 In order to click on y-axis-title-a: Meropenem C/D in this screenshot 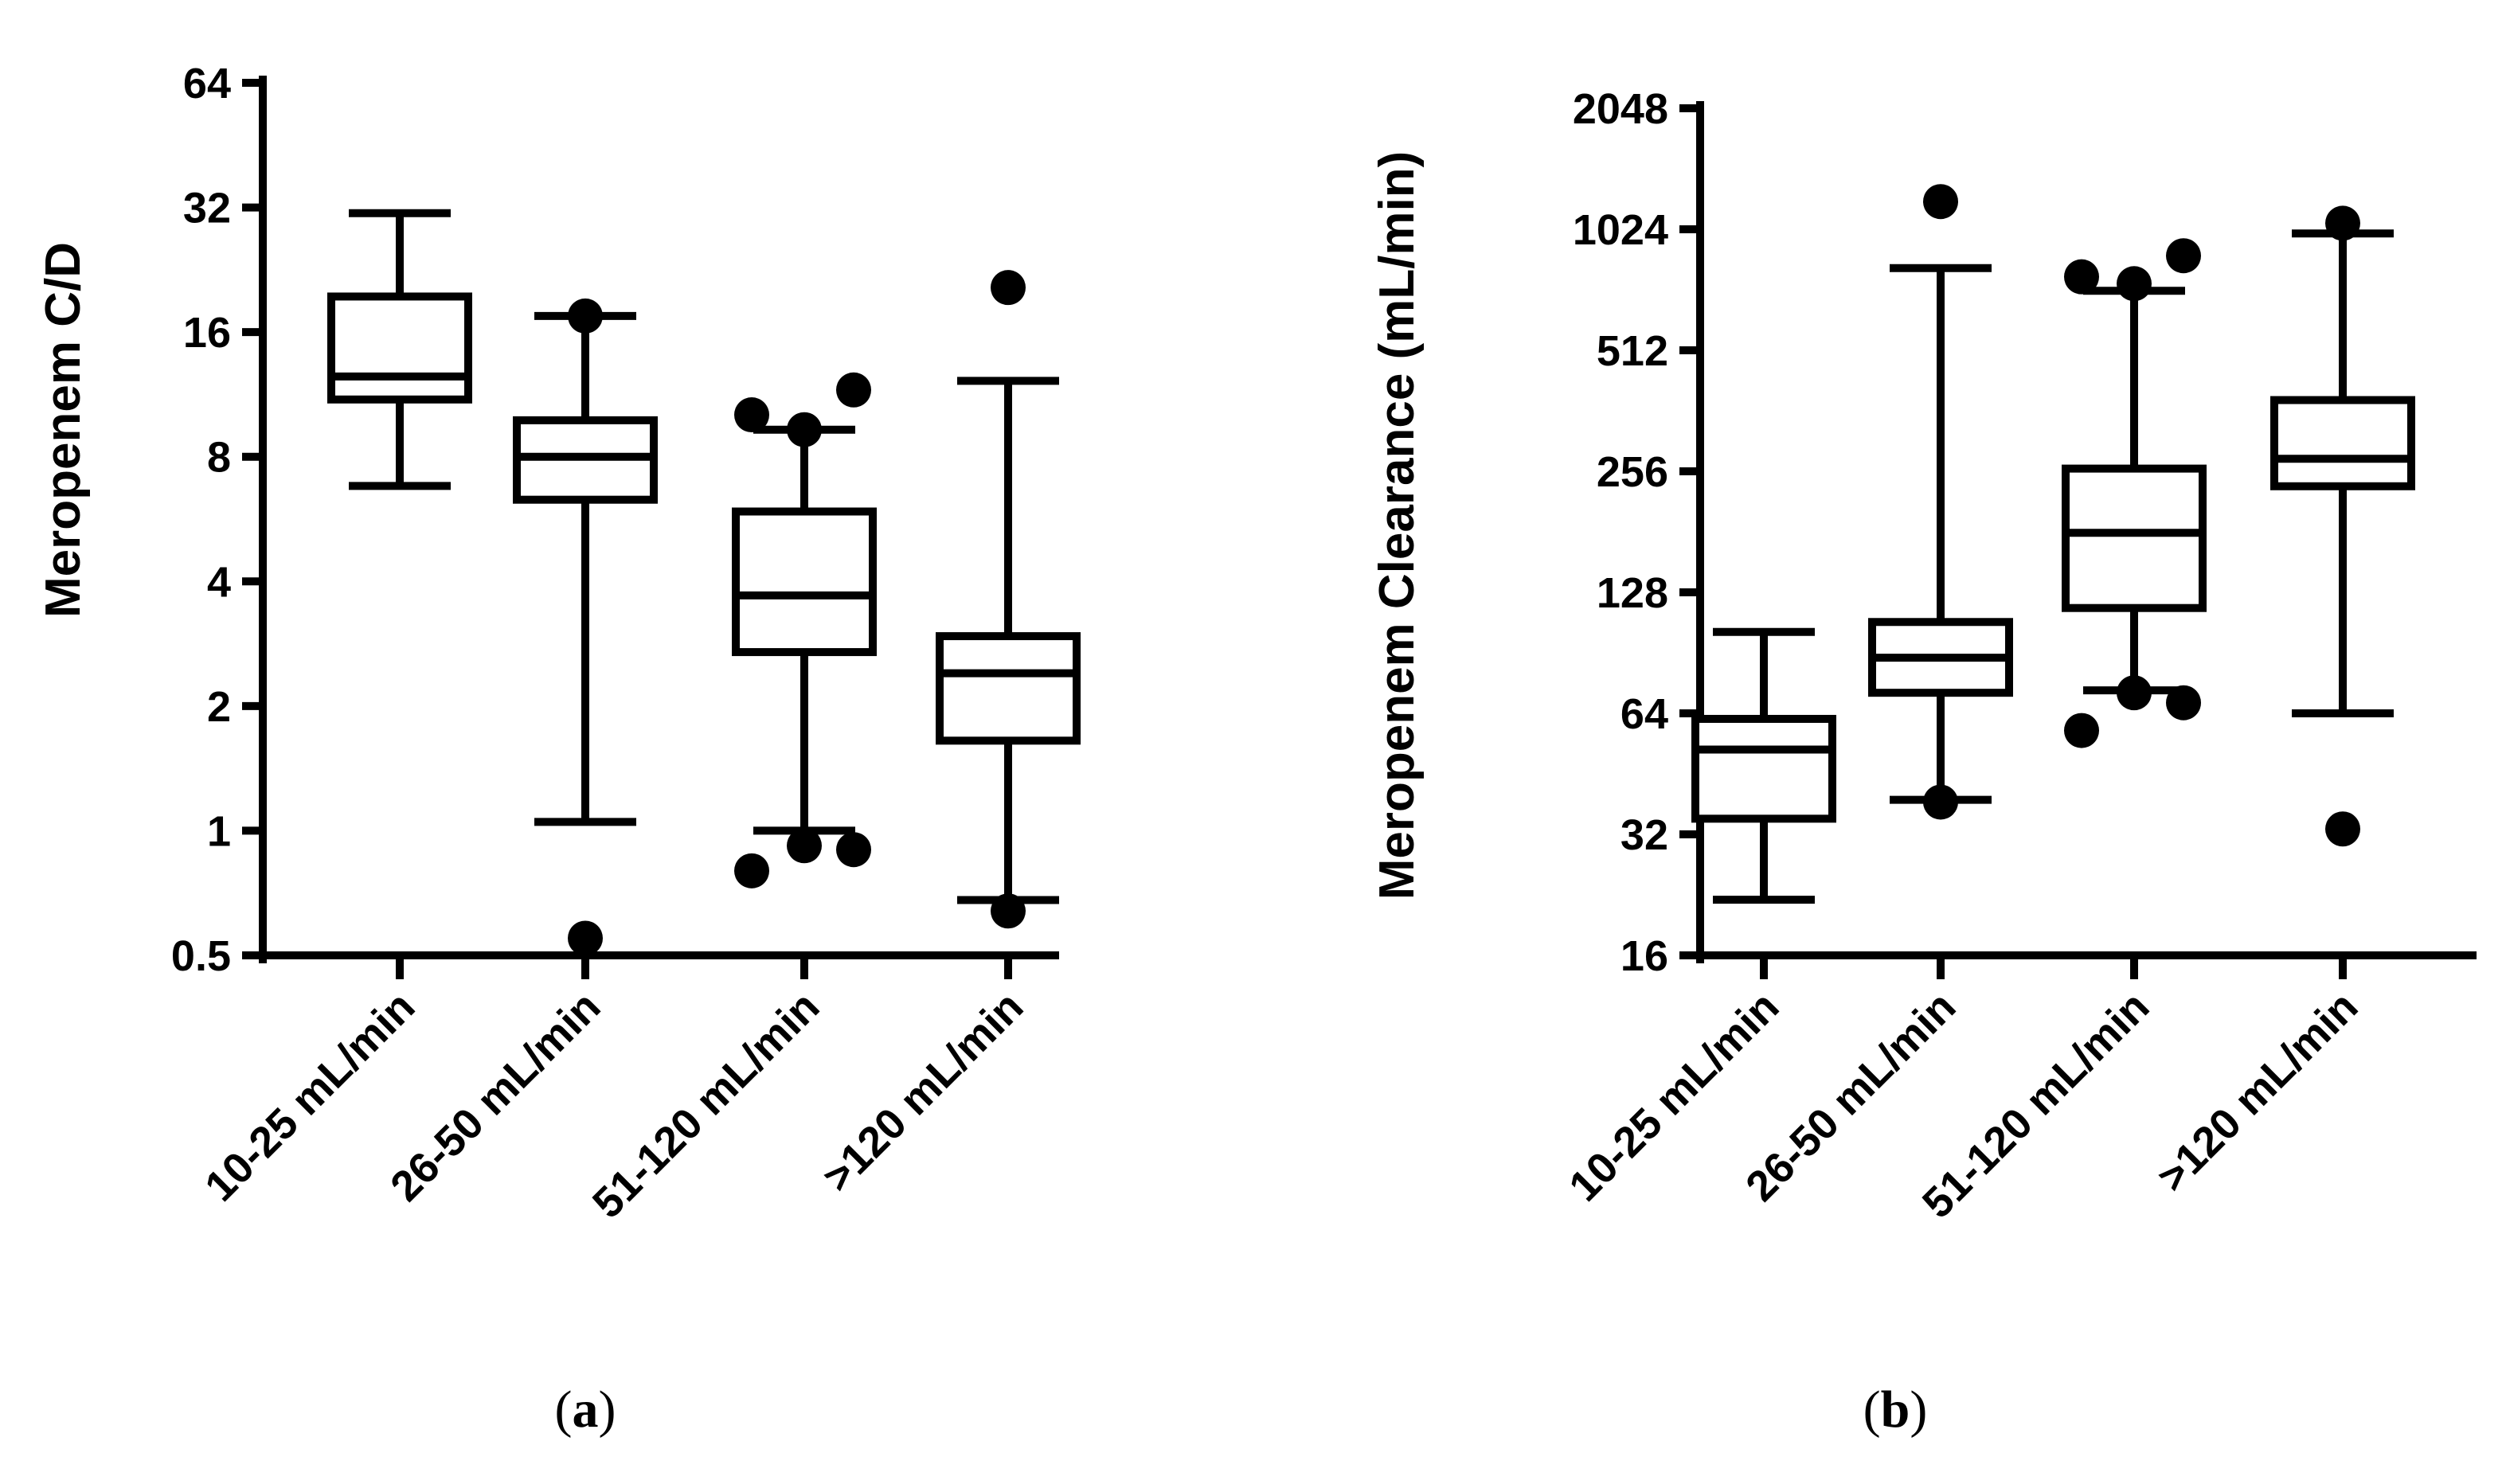, I will do `click(63, 430)`.